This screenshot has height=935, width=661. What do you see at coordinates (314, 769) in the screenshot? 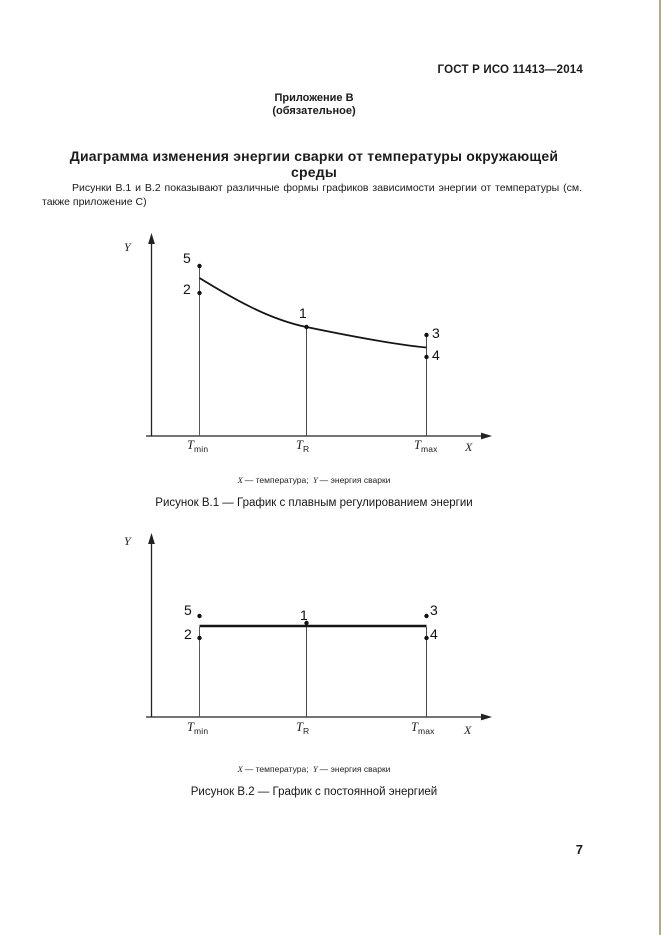
I see `figure-b2-legend: X — температура; Y — энергия сварки` at bounding box center [314, 769].